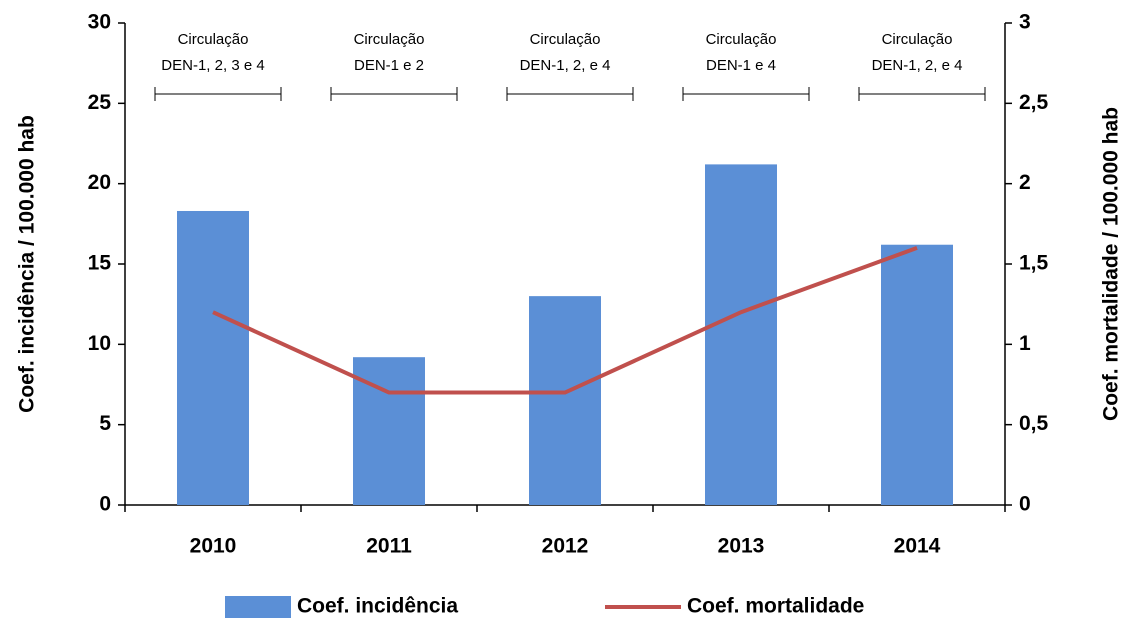 This screenshot has height=624, width=1130. I want to click on y2-tick-label: 2, so click(1025, 182).